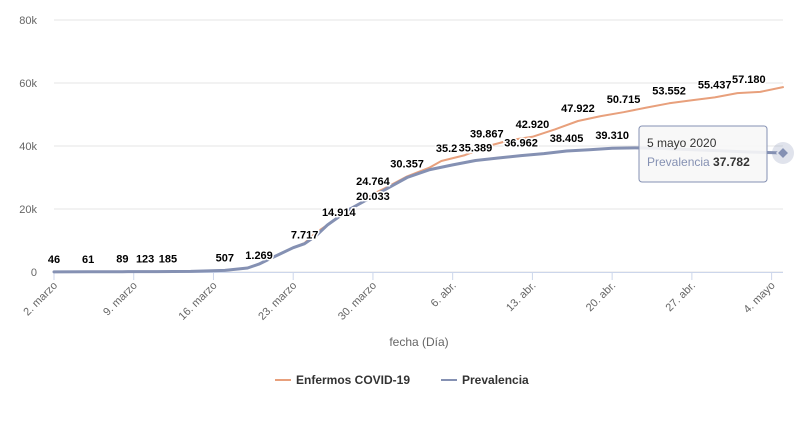  Describe the element at coordinates (34, 273) in the screenshot. I see `y-tick-label: 0` at that location.